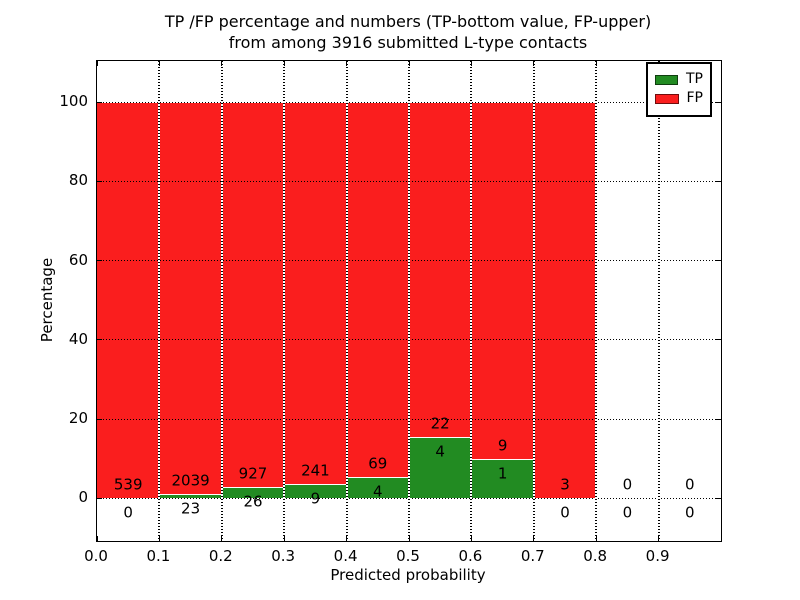  What do you see at coordinates (96, 556) in the screenshot?
I see `x-tick-label: 0.0` at bounding box center [96, 556].